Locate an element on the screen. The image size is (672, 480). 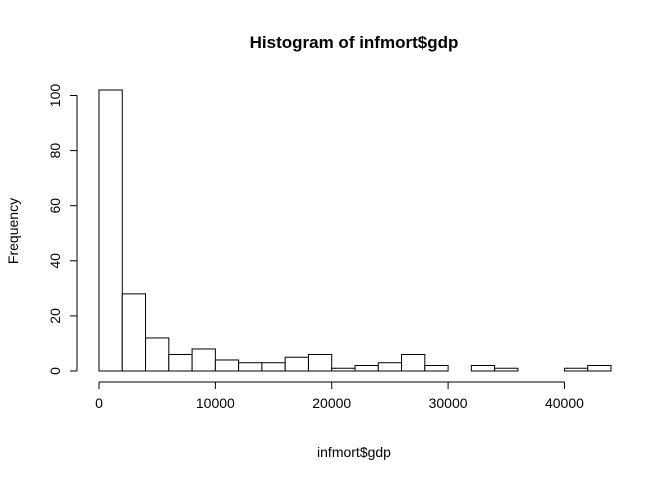
y-tick-label: 60 is located at coordinates (55, 206).